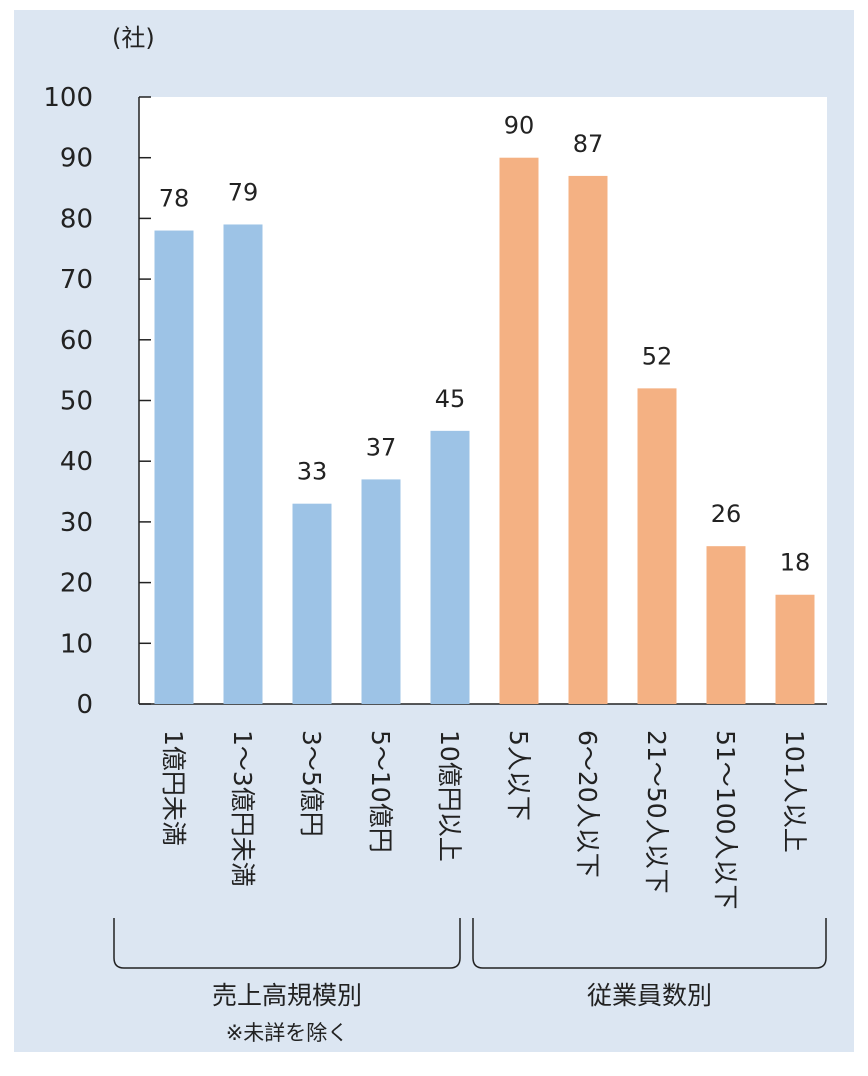  Describe the element at coordinates (656, 812) in the screenshot. I see `category-label: 21～50人以下` at that location.